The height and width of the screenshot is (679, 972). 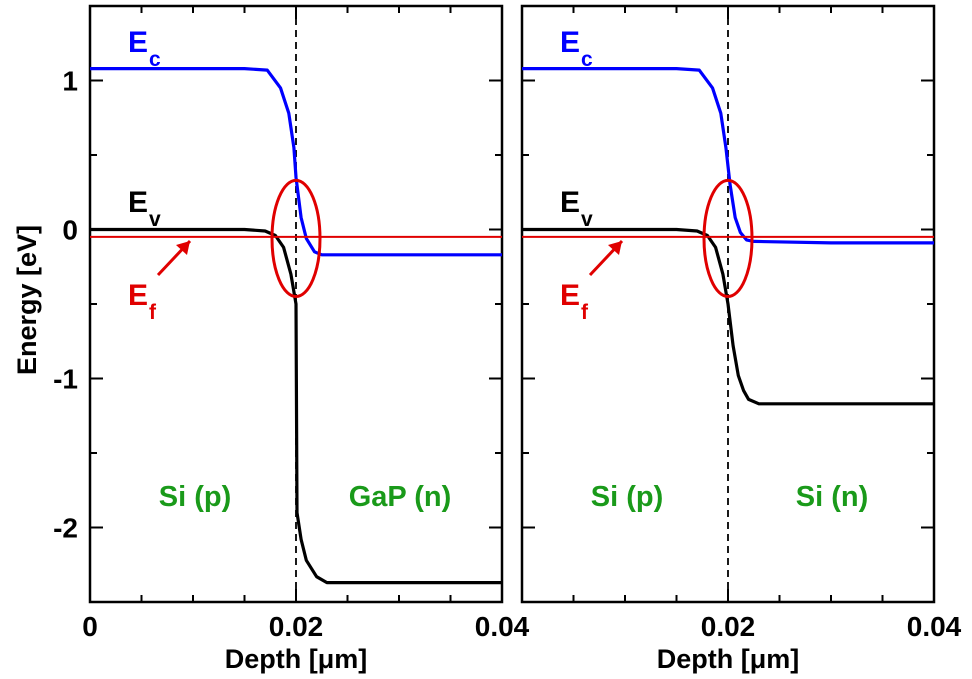 I want to click on y-tick-label: -1, so click(x=65, y=379).